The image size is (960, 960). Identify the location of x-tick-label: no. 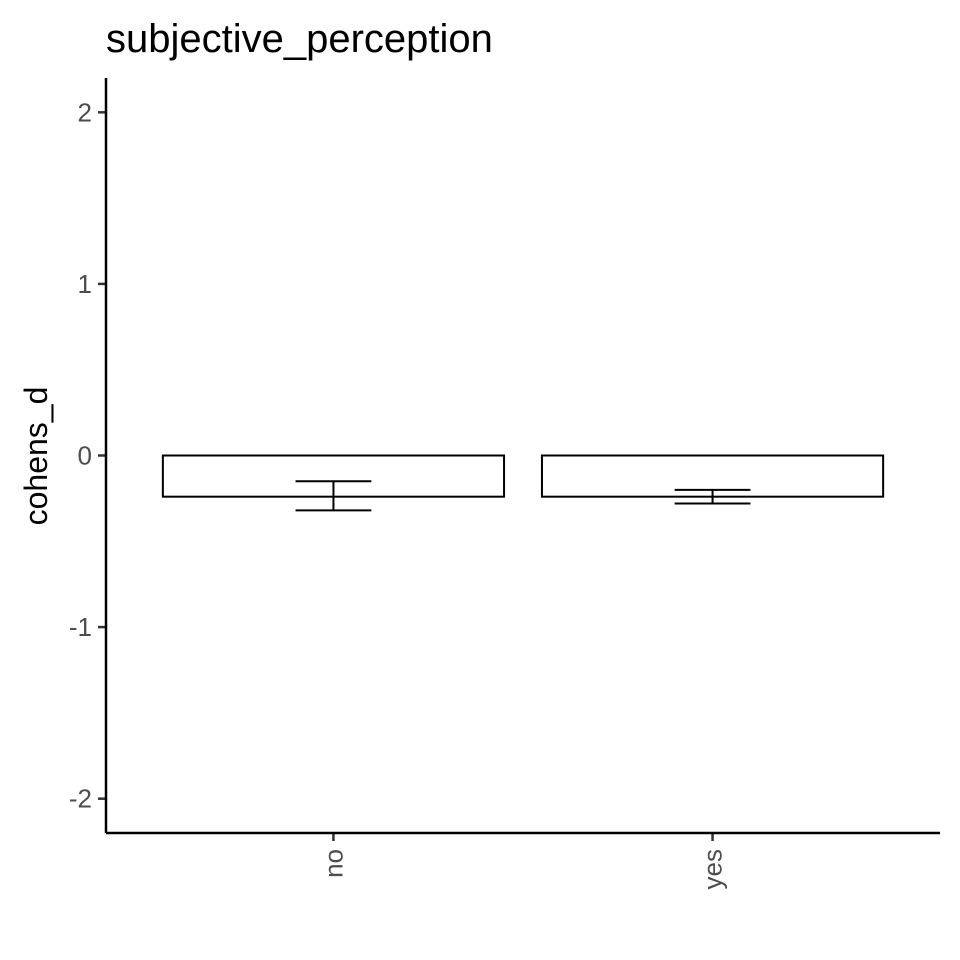
(333, 863).